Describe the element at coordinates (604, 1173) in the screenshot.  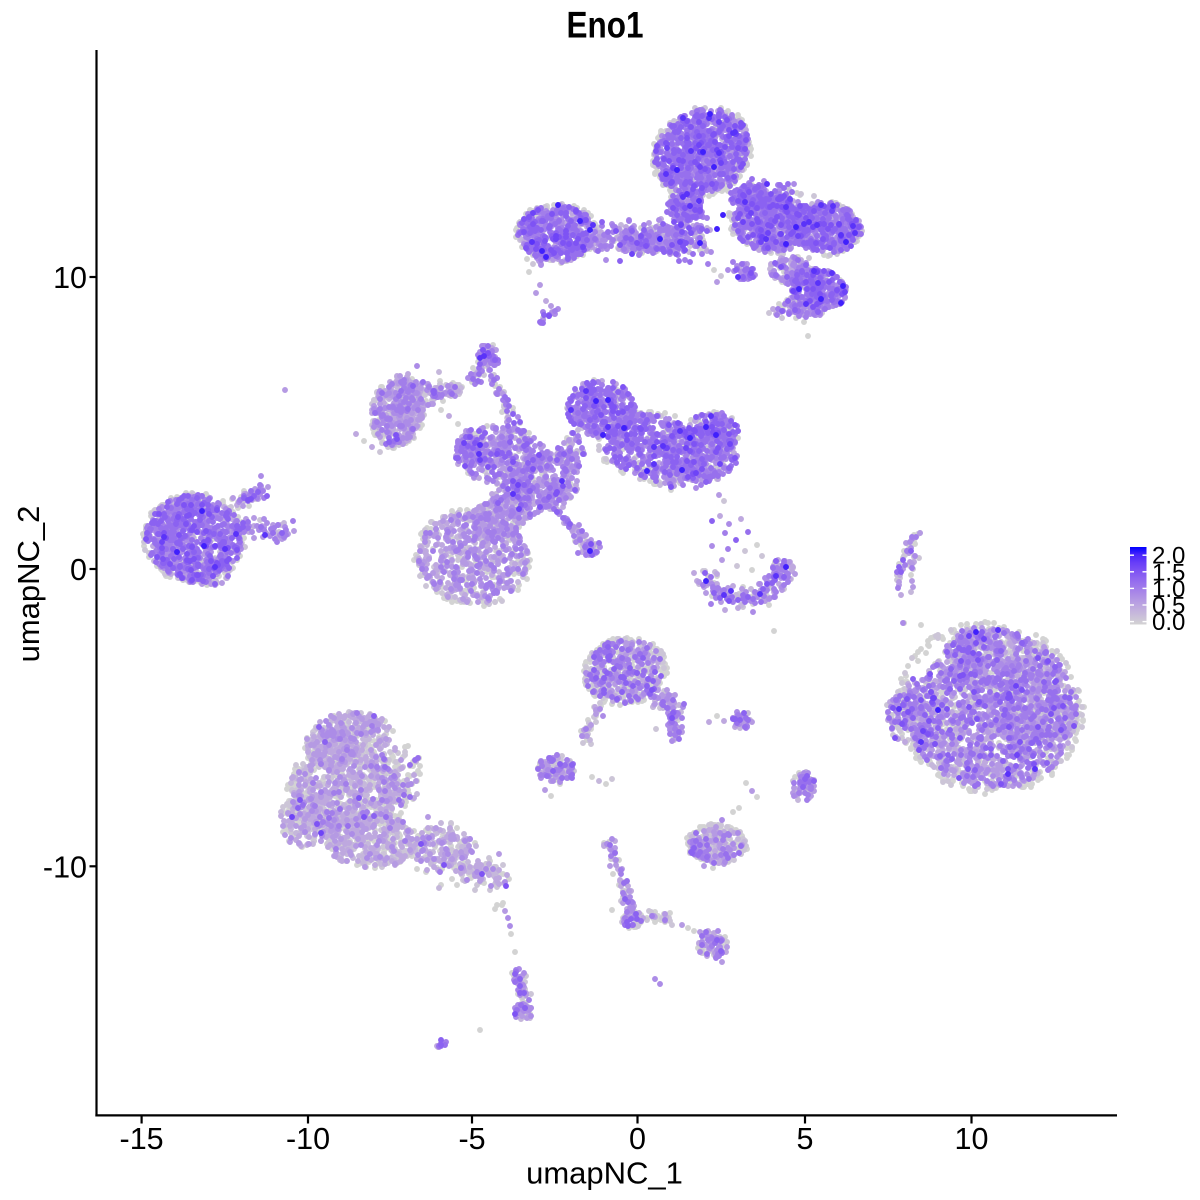
I see `svg-text: umapNC_1` at that location.